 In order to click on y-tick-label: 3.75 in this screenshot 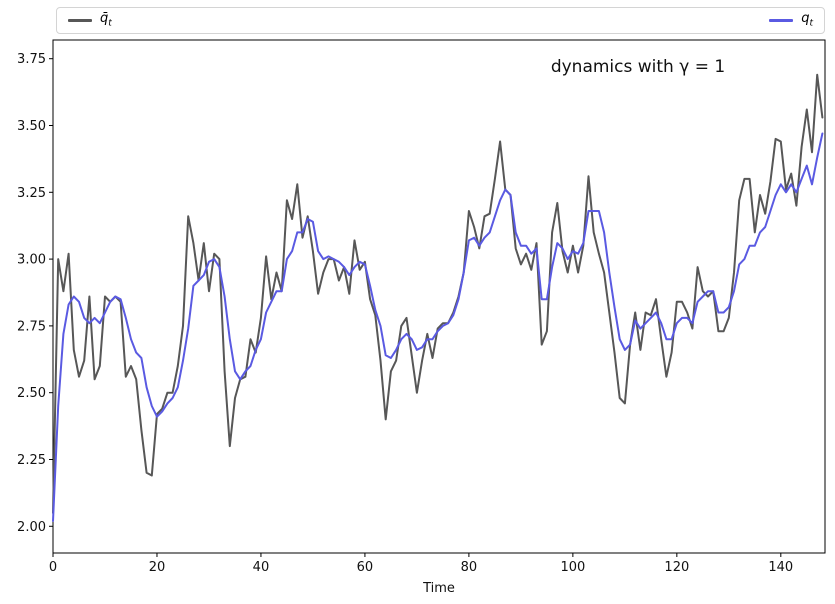, I will do `click(31, 59)`.